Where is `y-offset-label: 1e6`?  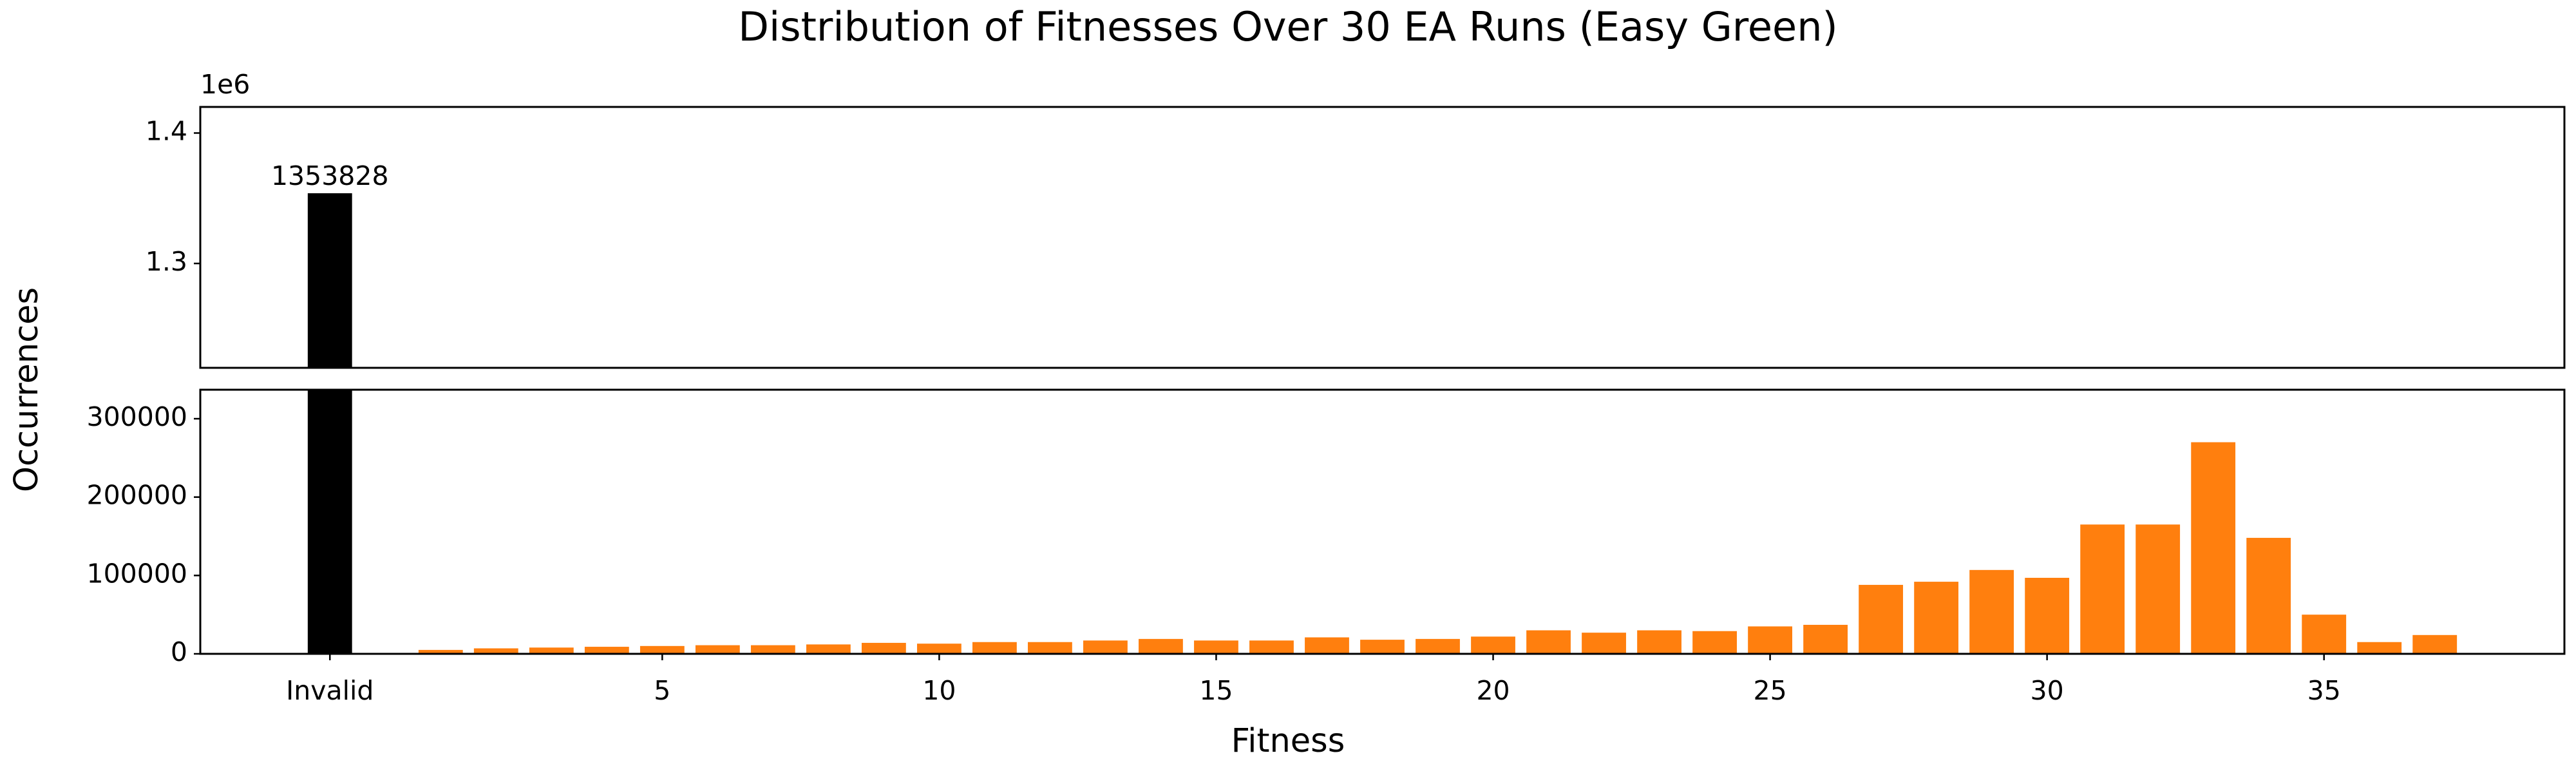 y-offset-label: 1e6 is located at coordinates (225, 84).